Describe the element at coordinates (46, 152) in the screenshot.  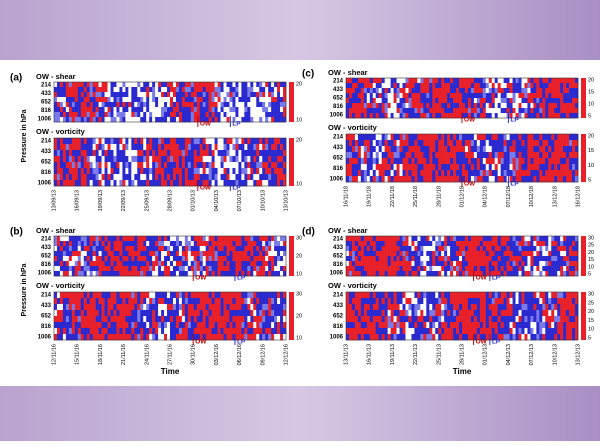
I see `y-tick-label: 433` at that location.